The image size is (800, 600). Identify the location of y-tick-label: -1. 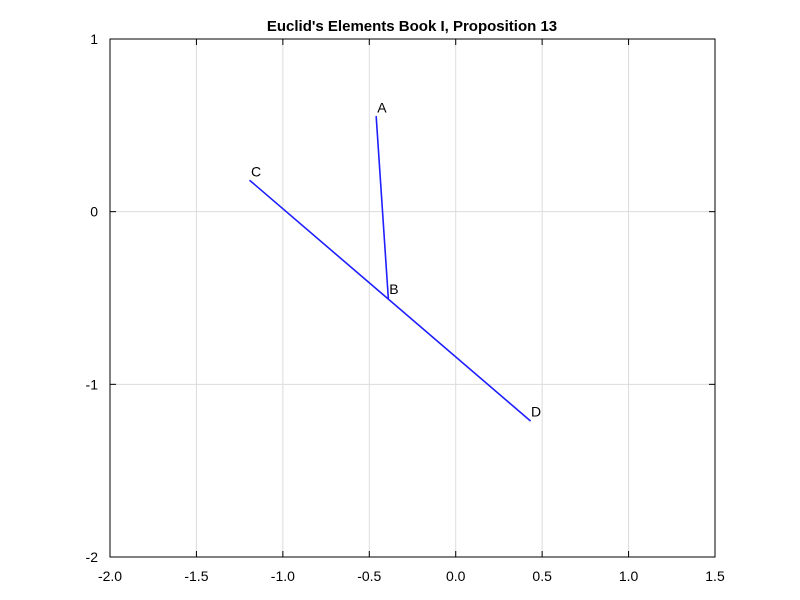
(92, 384).